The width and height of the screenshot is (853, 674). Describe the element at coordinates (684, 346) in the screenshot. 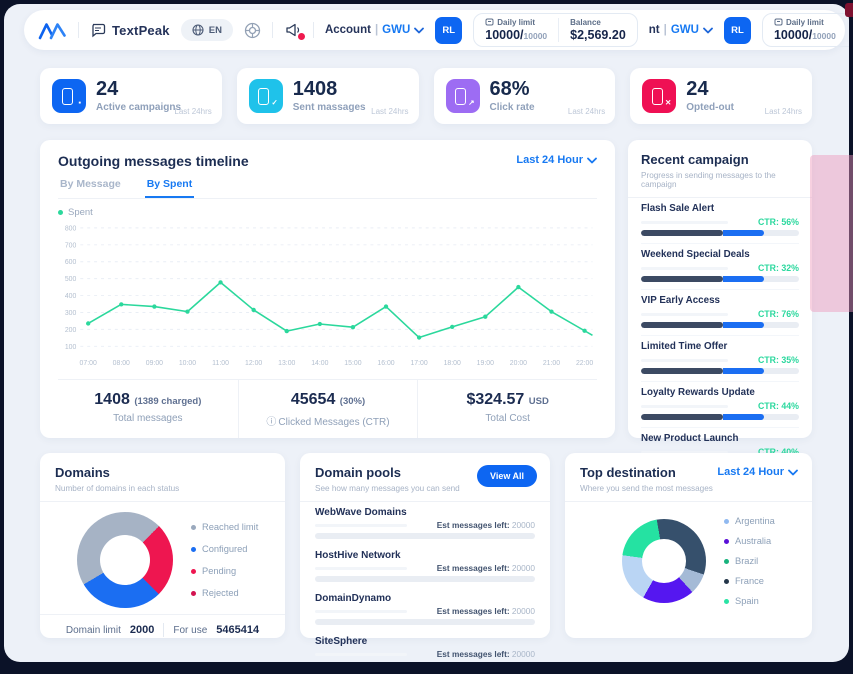

I see `campaign-name: Limited Time Offer` at that location.